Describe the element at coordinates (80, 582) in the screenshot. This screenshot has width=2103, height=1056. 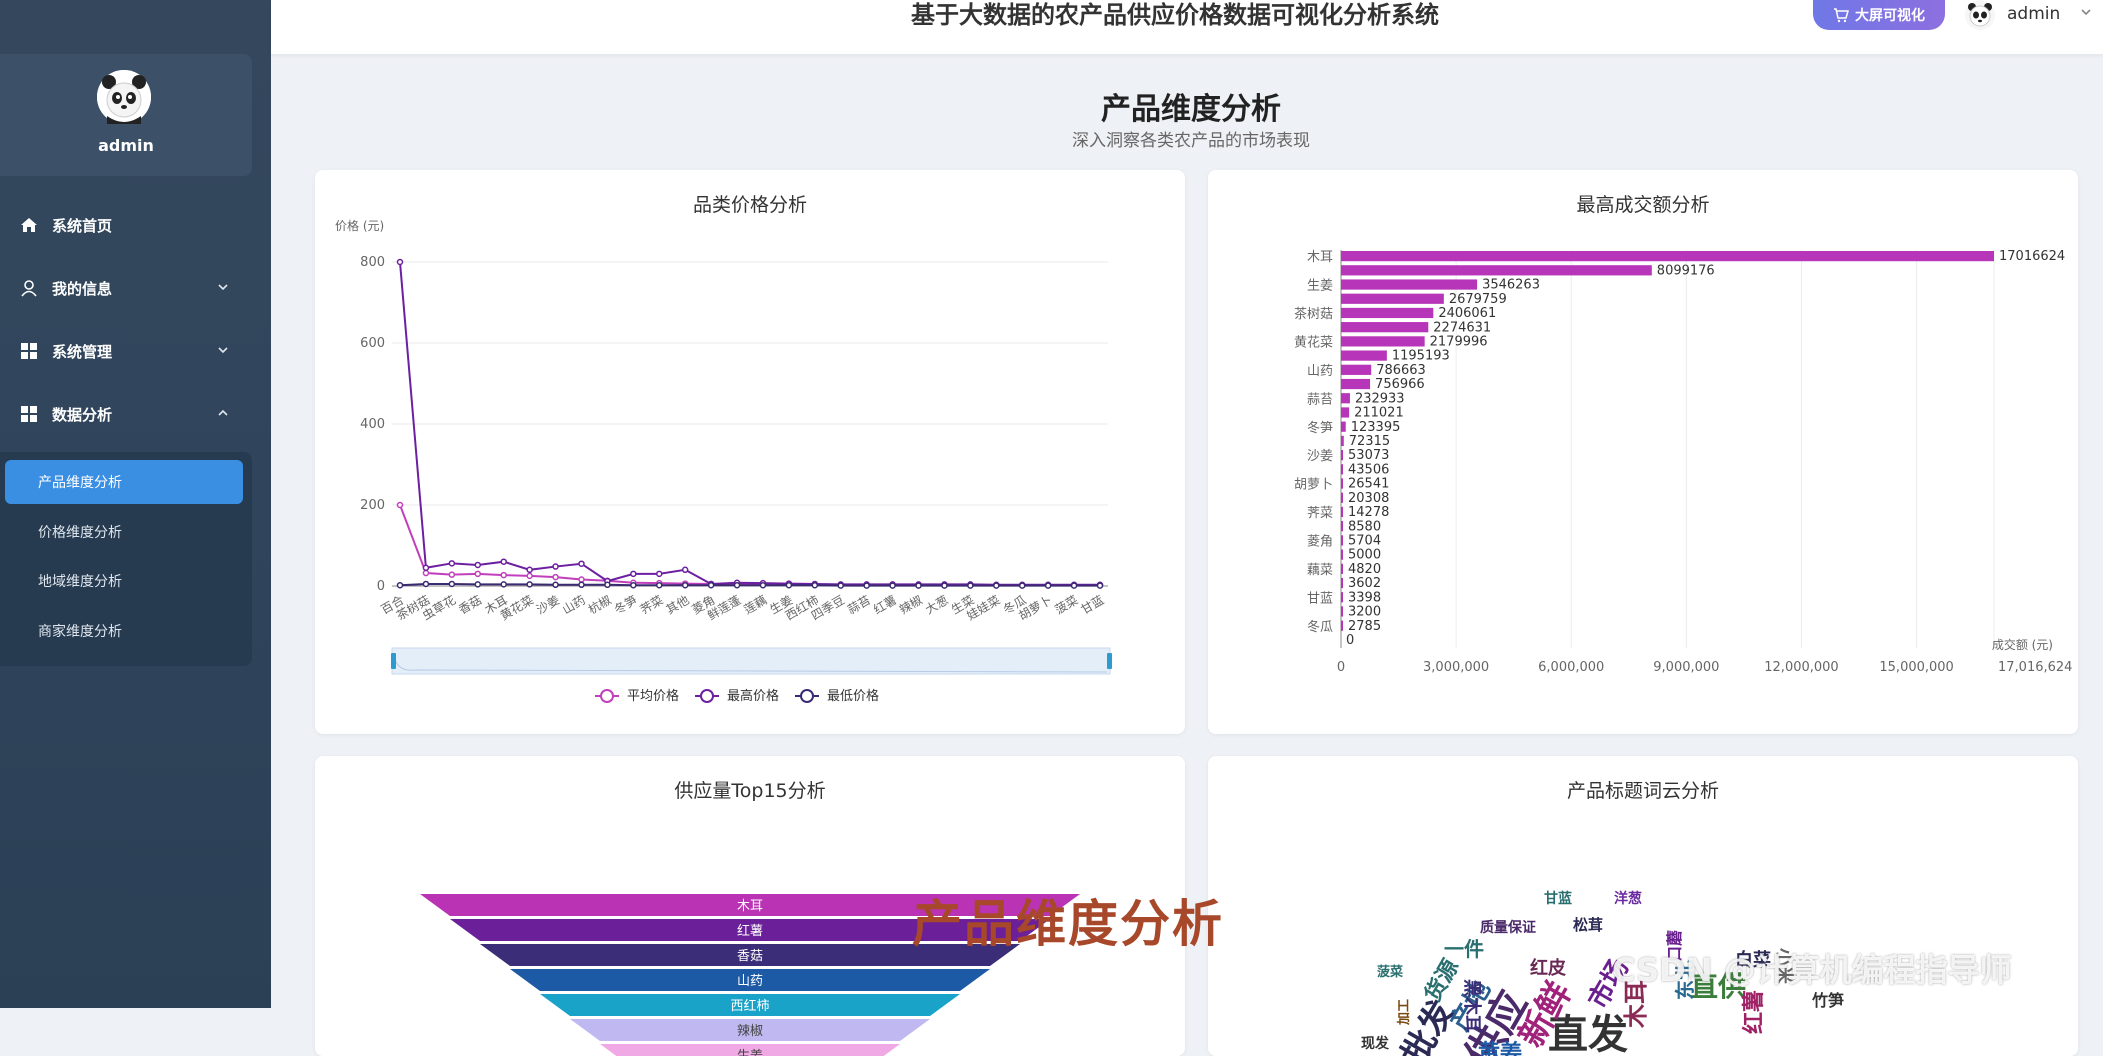
I see `submenu-region-dimension: 地域维度分析` at that location.